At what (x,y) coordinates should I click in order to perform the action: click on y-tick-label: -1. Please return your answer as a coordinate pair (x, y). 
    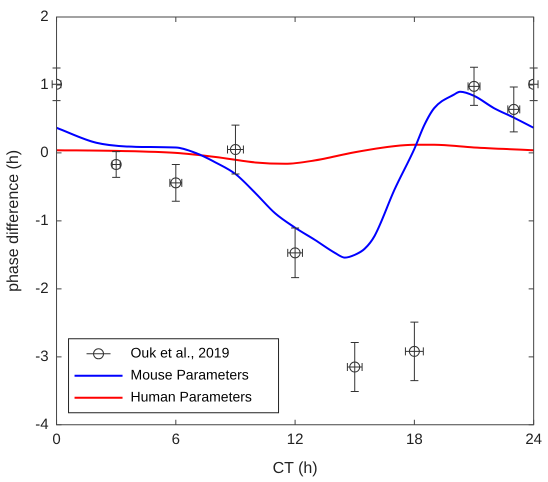
    Looking at the image, I should click on (42, 221).